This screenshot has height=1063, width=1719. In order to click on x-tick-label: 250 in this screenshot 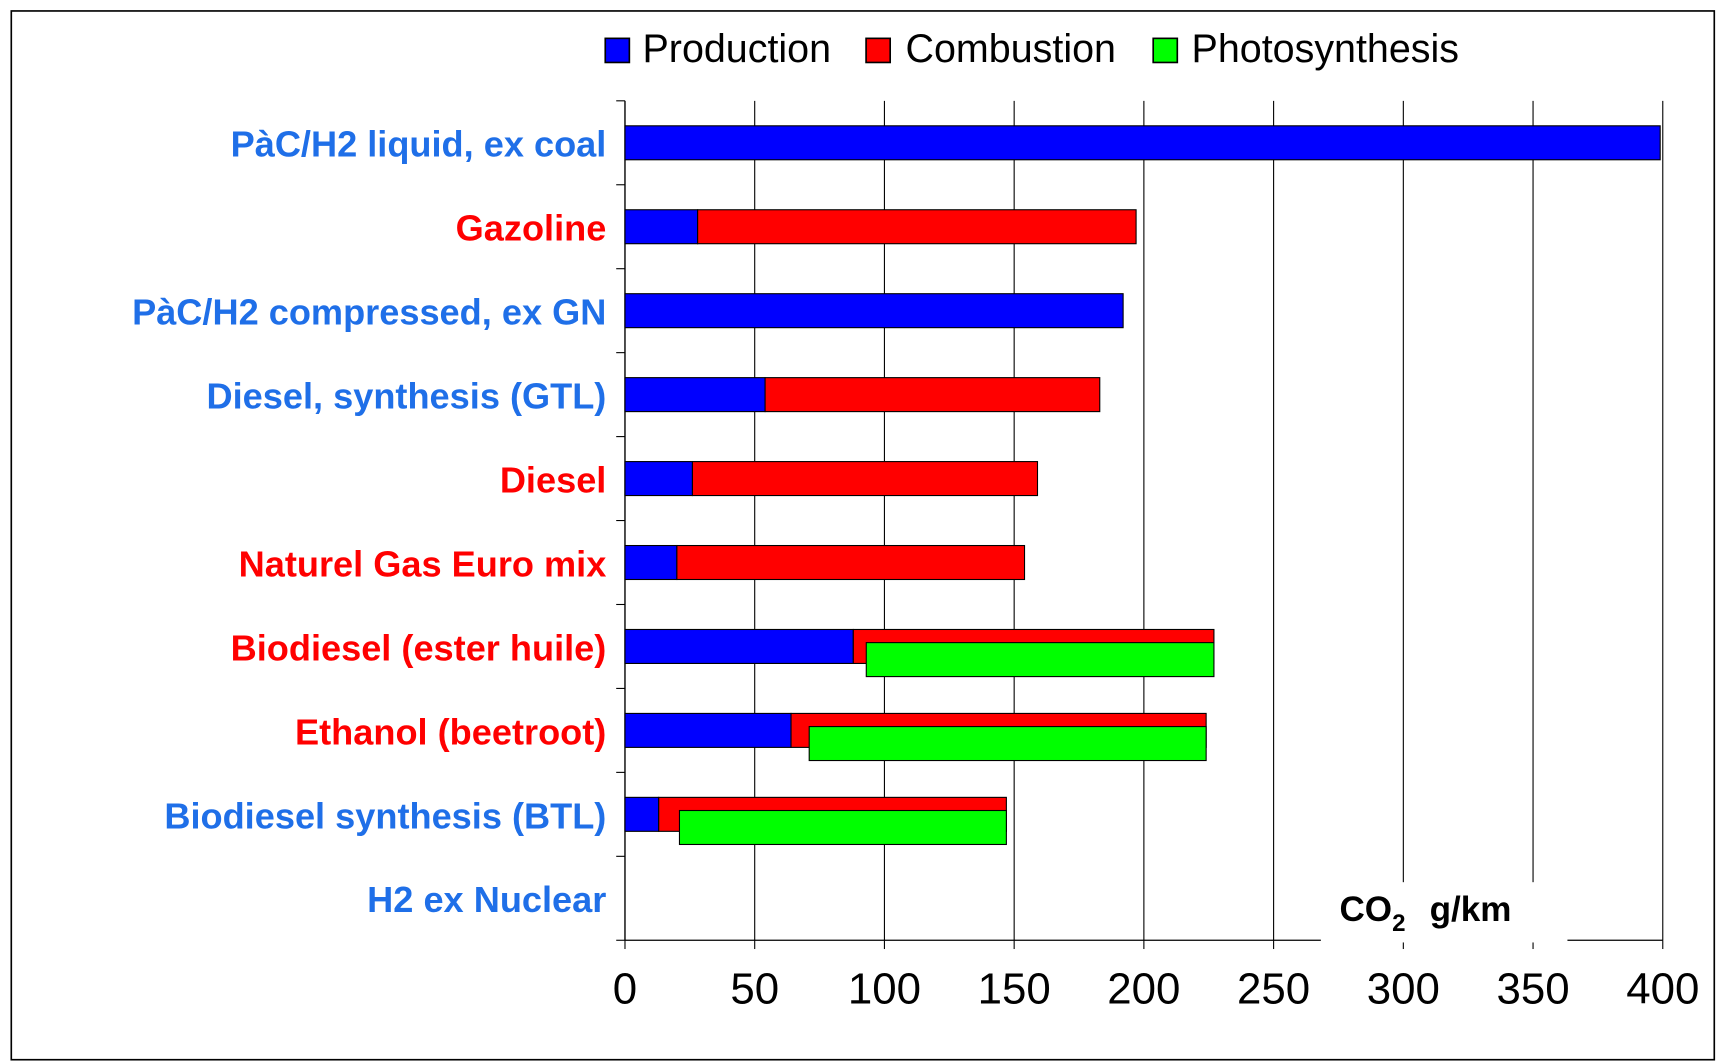, I will do `click(1273, 988)`.